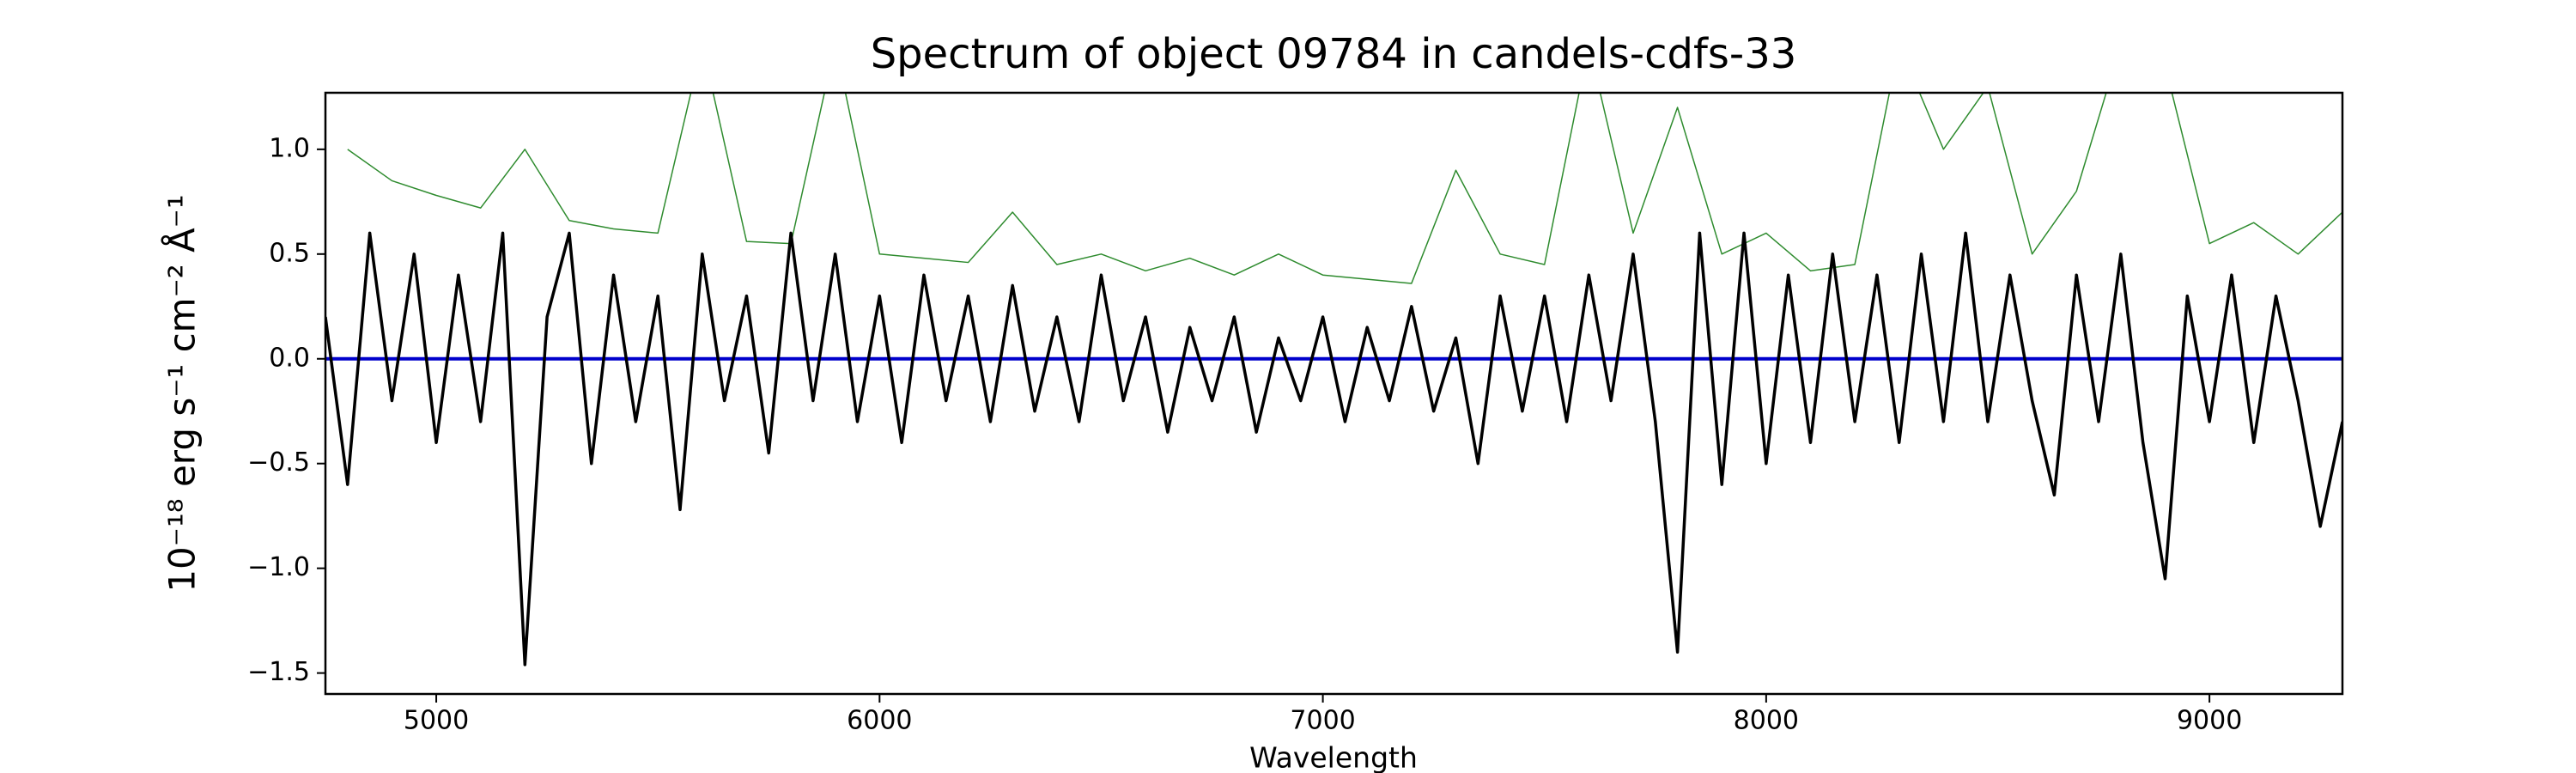 The image size is (2576, 773). Describe the element at coordinates (290, 358) in the screenshot. I see `y-tick-label: 0.0` at that location.